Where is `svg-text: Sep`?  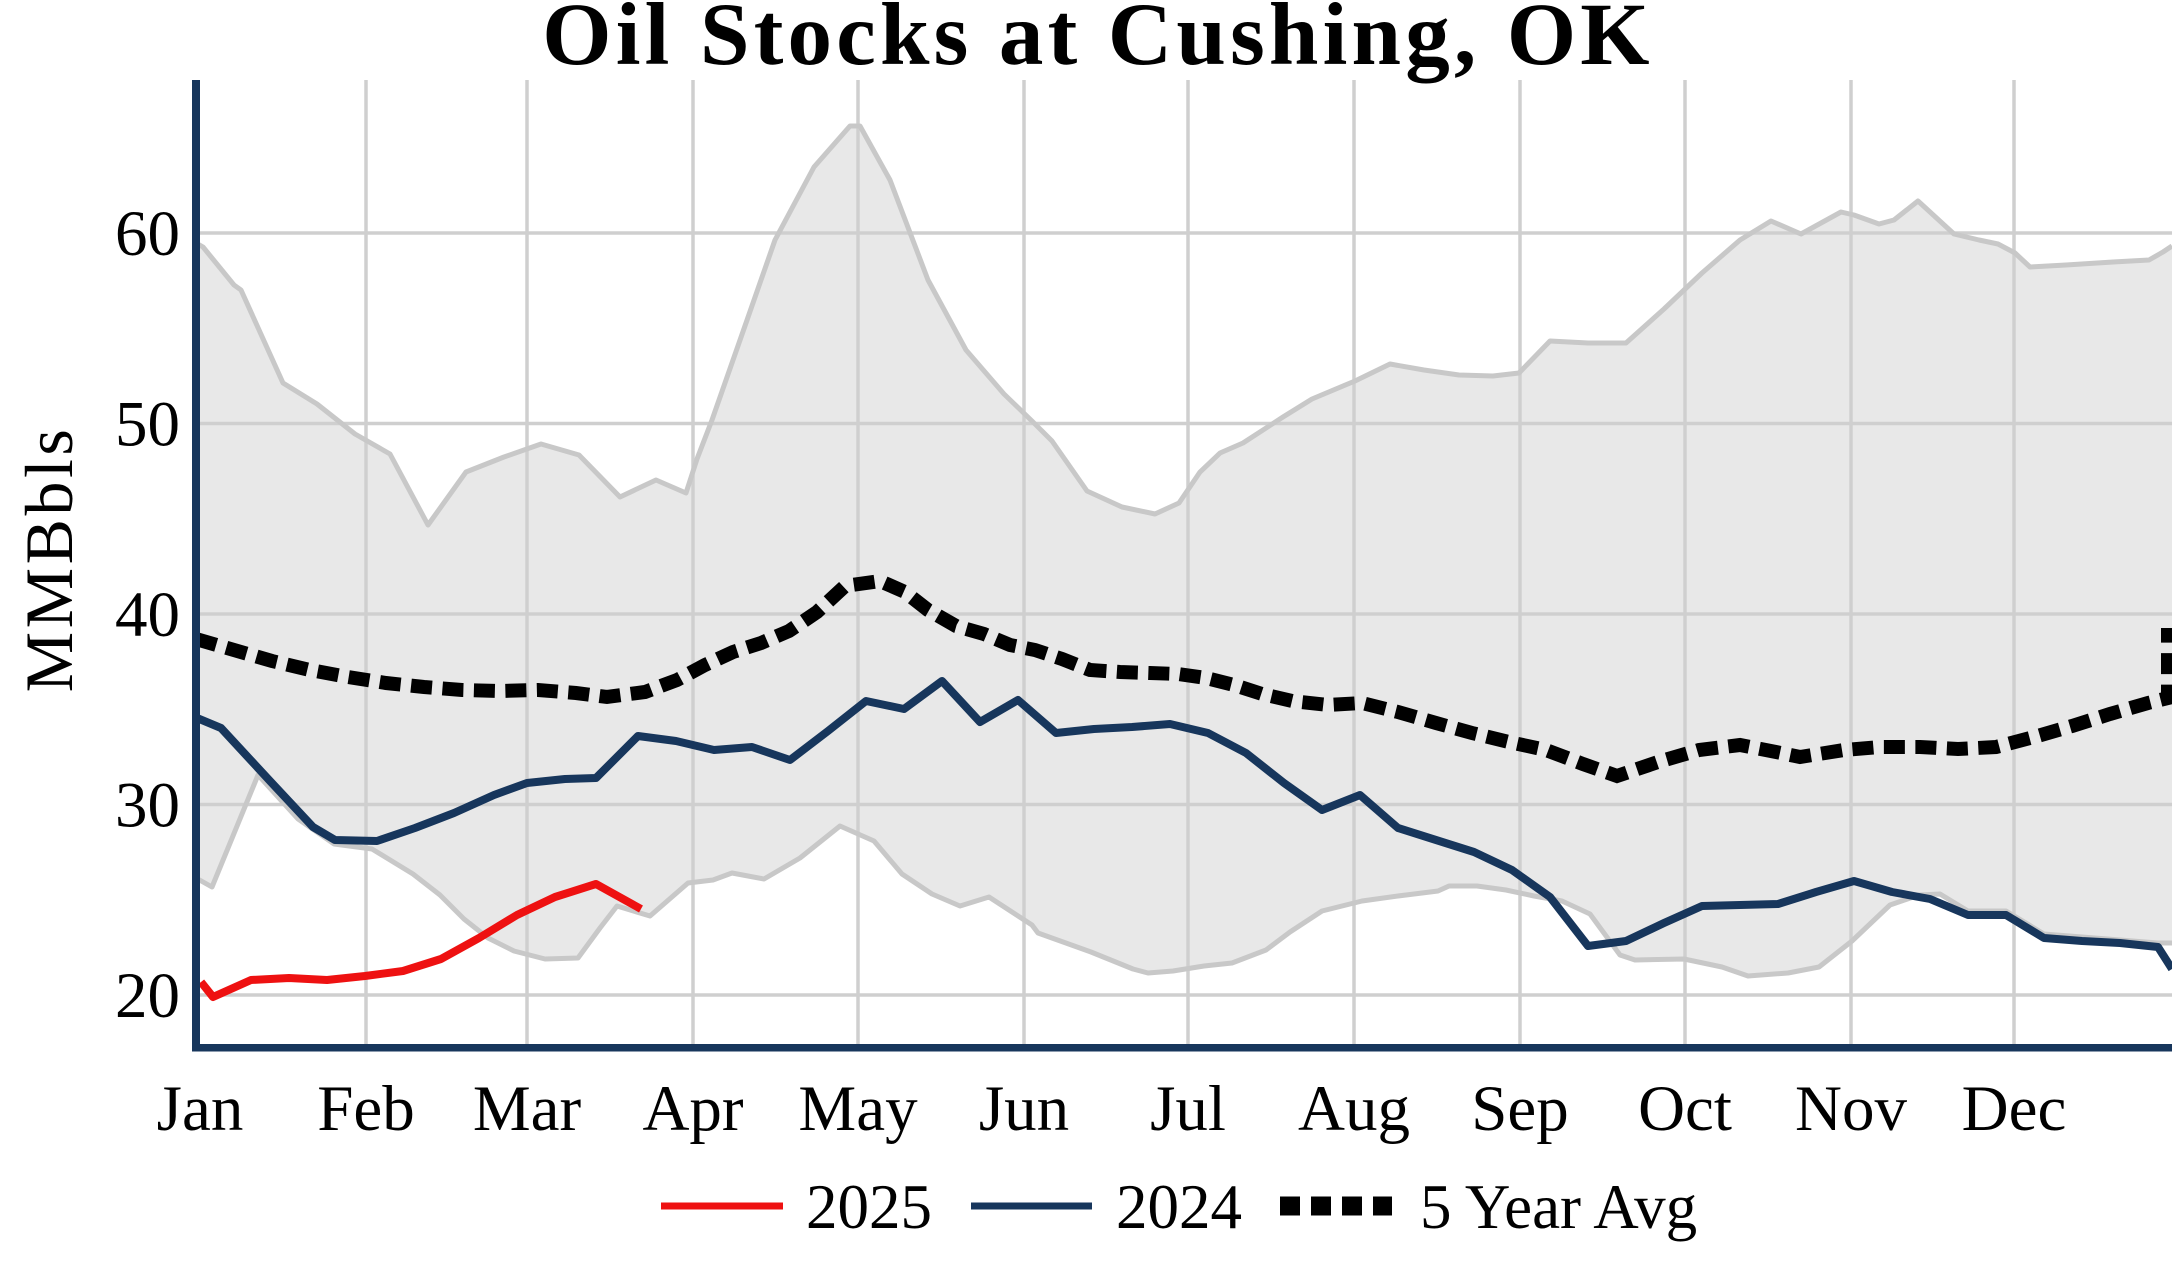 svg-text: Sep is located at coordinates (1520, 1109).